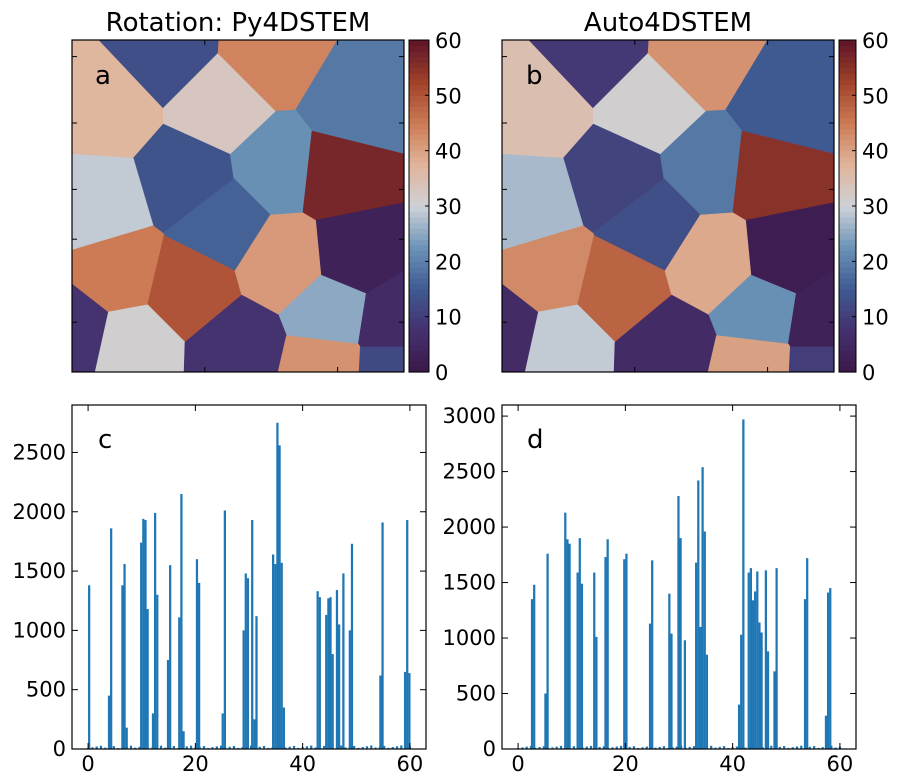 The height and width of the screenshot is (784, 899). Describe the element at coordinates (302, 764) in the screenshot. I see `x-tick-label: 40` at that location.